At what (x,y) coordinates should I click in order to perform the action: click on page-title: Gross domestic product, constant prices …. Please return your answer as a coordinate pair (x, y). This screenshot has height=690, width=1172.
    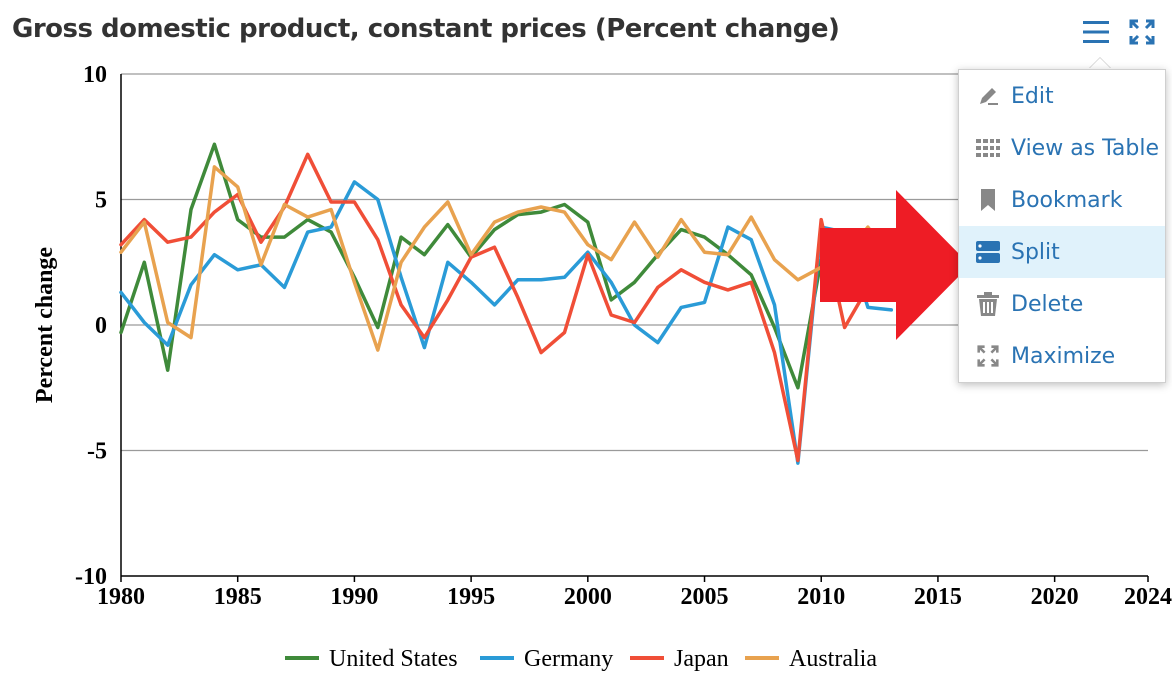
    Looking at the image, I should click on (426, 29).